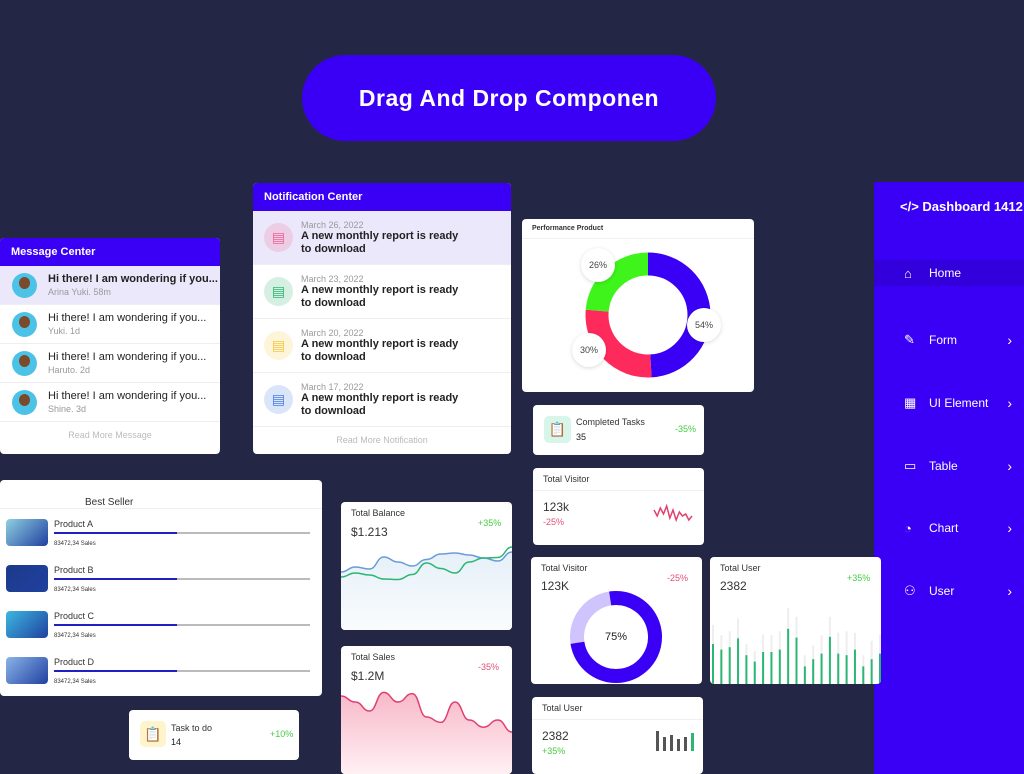 This screenshot has height=774, width=1024. I want to click on clipboard-icon: 📋, so click(557, 429).